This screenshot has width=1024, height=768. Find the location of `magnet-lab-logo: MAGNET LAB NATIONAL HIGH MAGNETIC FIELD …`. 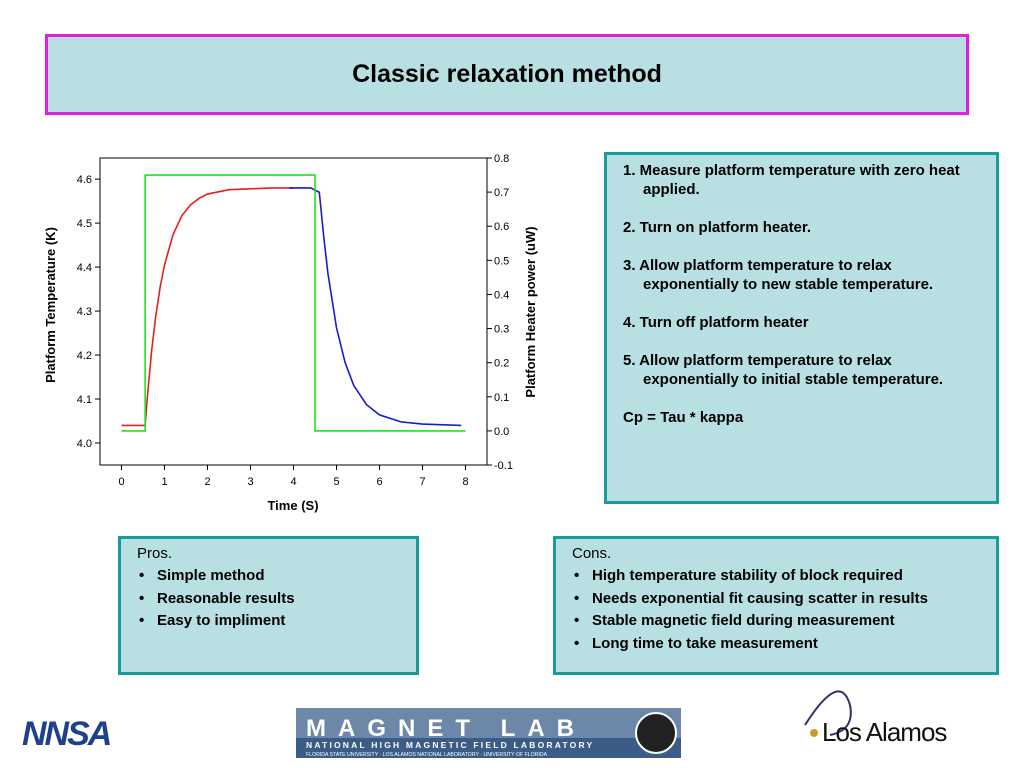

magnet-lab-logo: MAGNET LAB NATIONAL HIGH MAGNETIC FIELD … is located at coordinates (488, 733).